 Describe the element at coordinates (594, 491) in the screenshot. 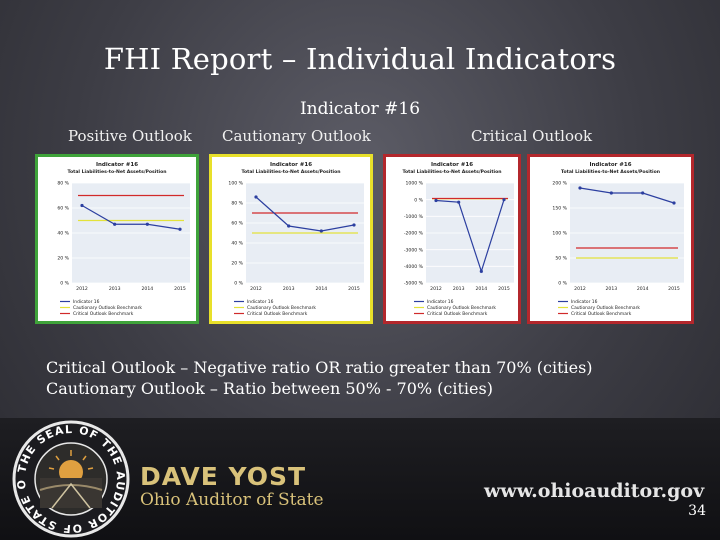

I see `website-url: www.ohioauditor.gov` at that location.